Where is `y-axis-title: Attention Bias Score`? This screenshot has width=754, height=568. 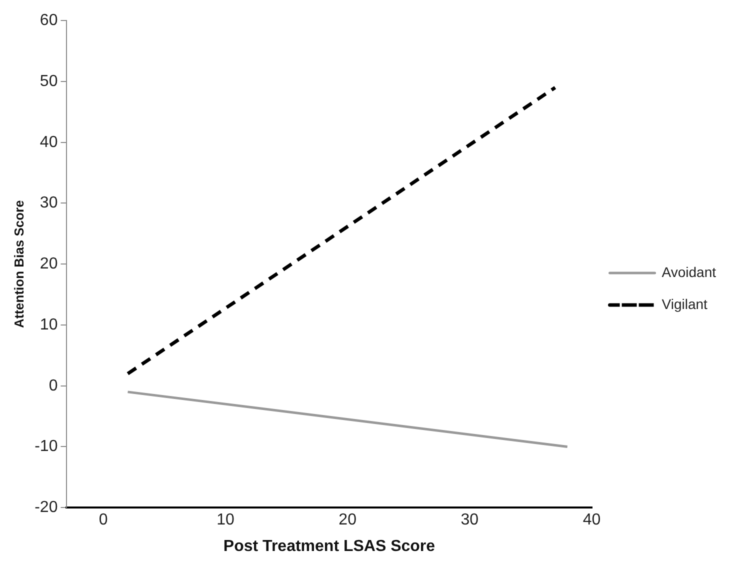
y-axis-title: Attention Bias Score is located at coordinates (18, 264).